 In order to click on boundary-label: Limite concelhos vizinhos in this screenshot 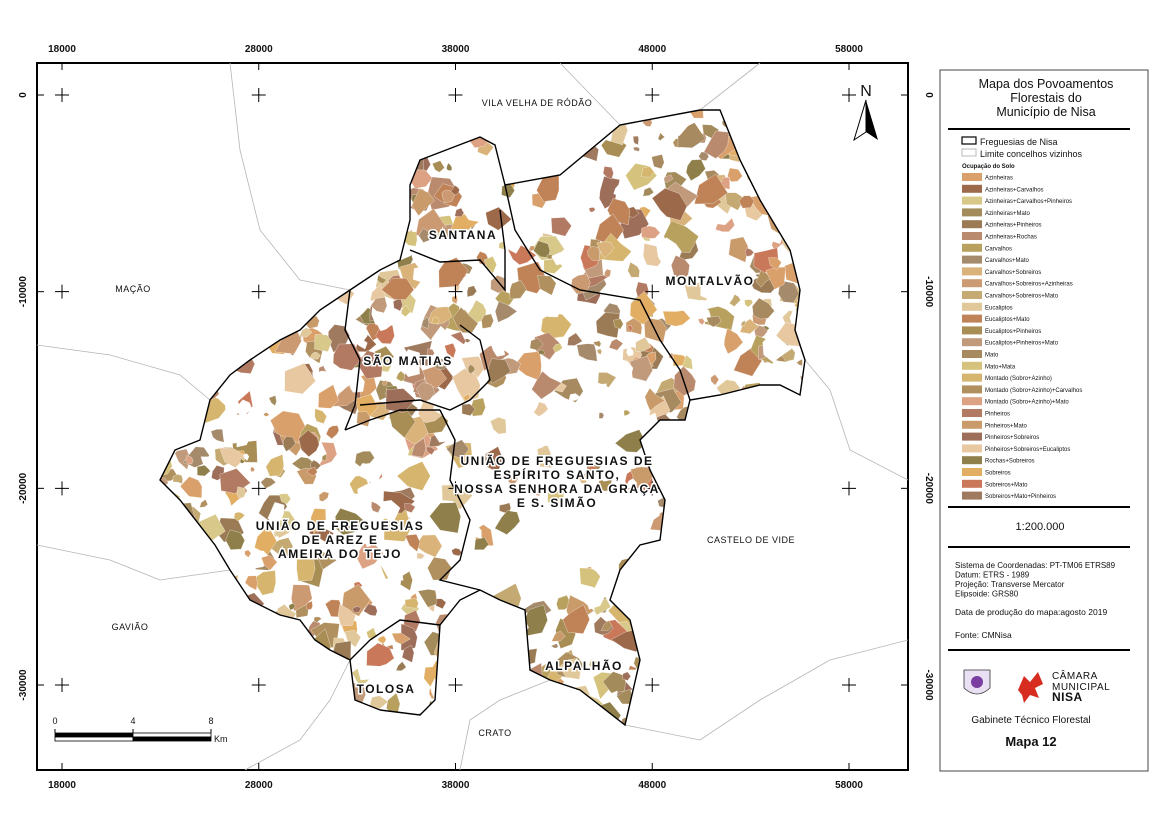, I will do `click(1031, 154)`.